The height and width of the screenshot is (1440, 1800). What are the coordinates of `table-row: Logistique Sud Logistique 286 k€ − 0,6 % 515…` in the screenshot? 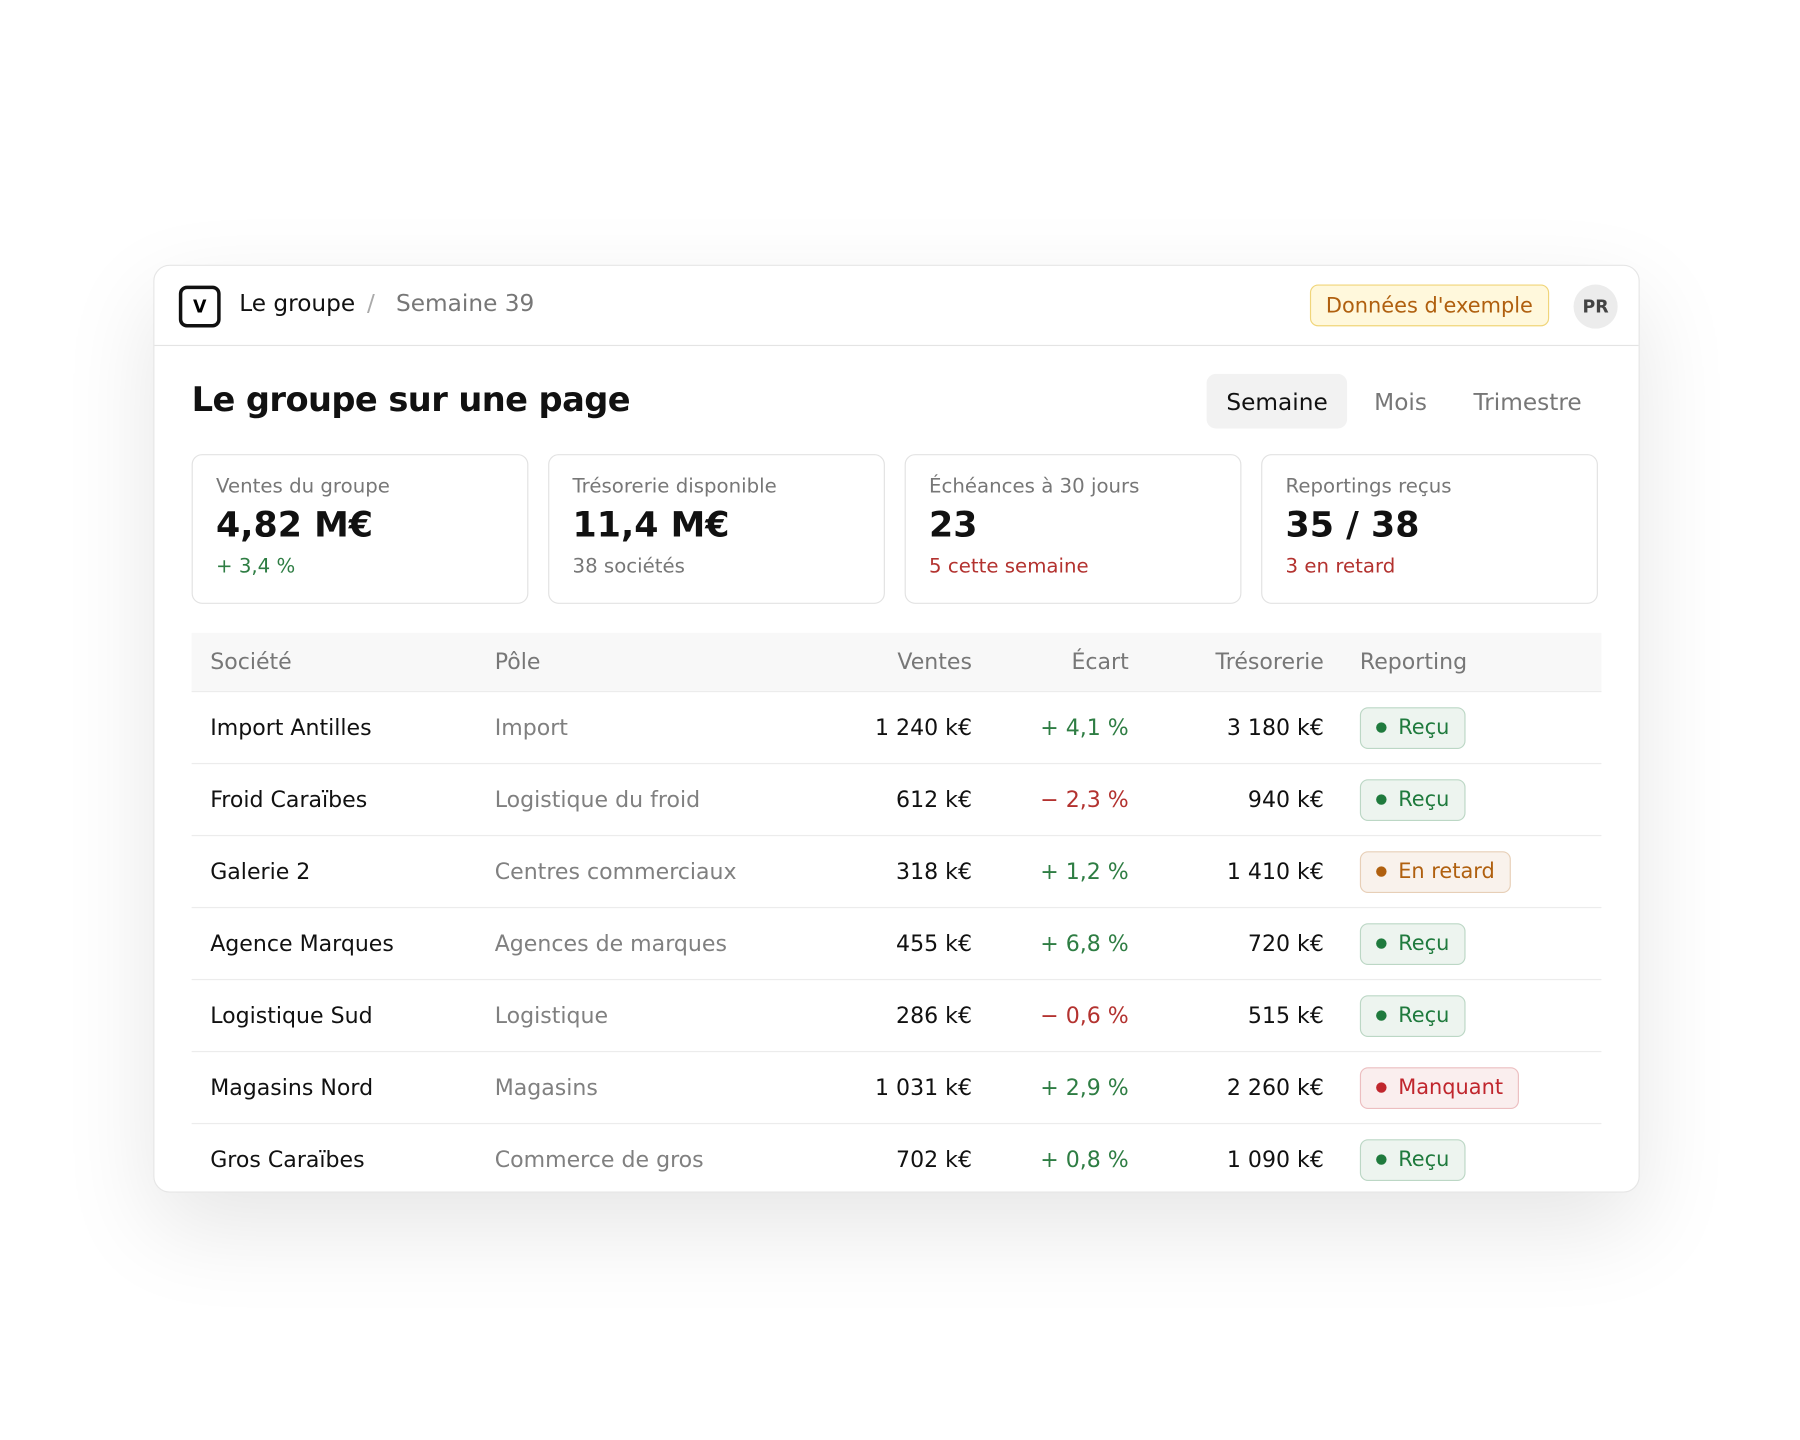 It's located at (896, 1016).